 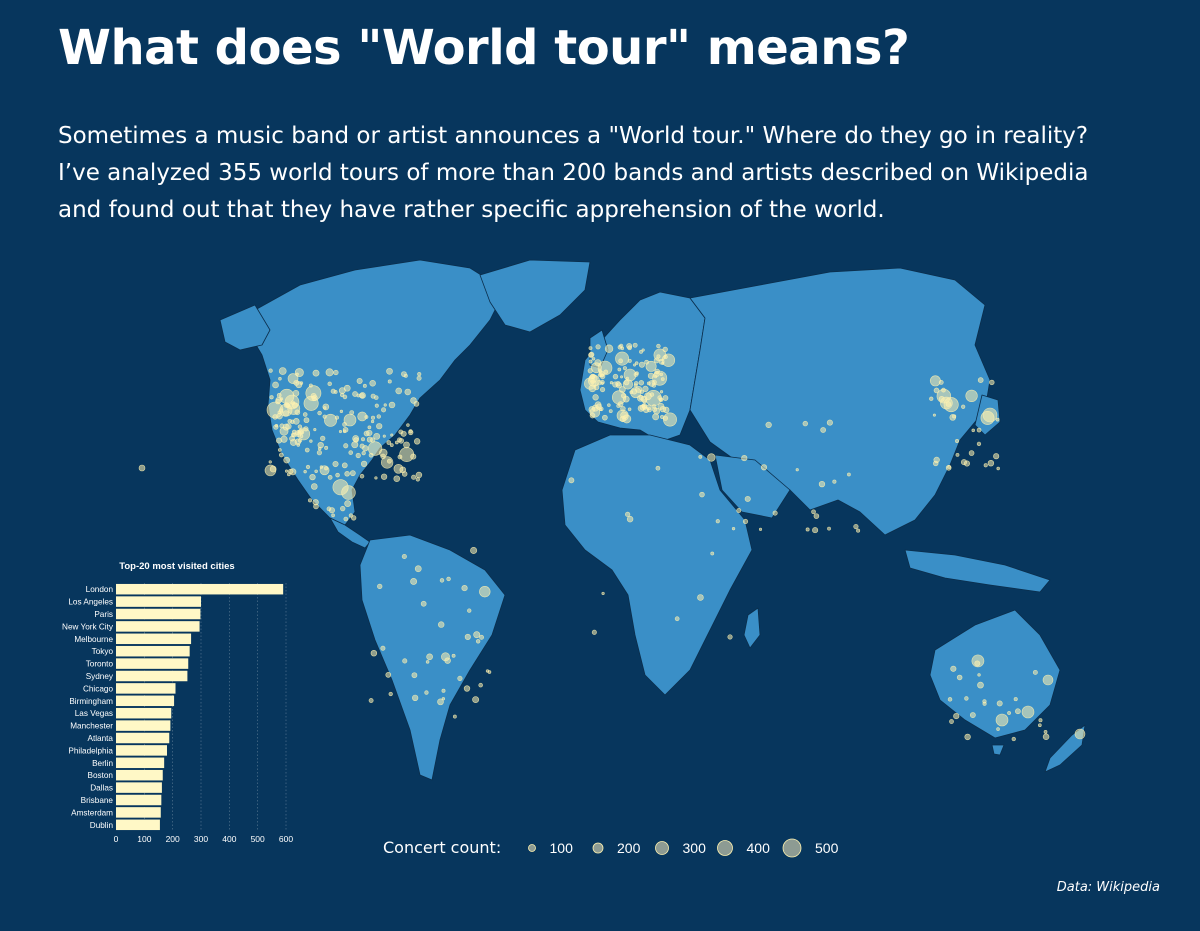 What do you see at coordinates (103, 614) in the screenshot?
I see `bar-label: Paris` at bounding box center [103, 614].